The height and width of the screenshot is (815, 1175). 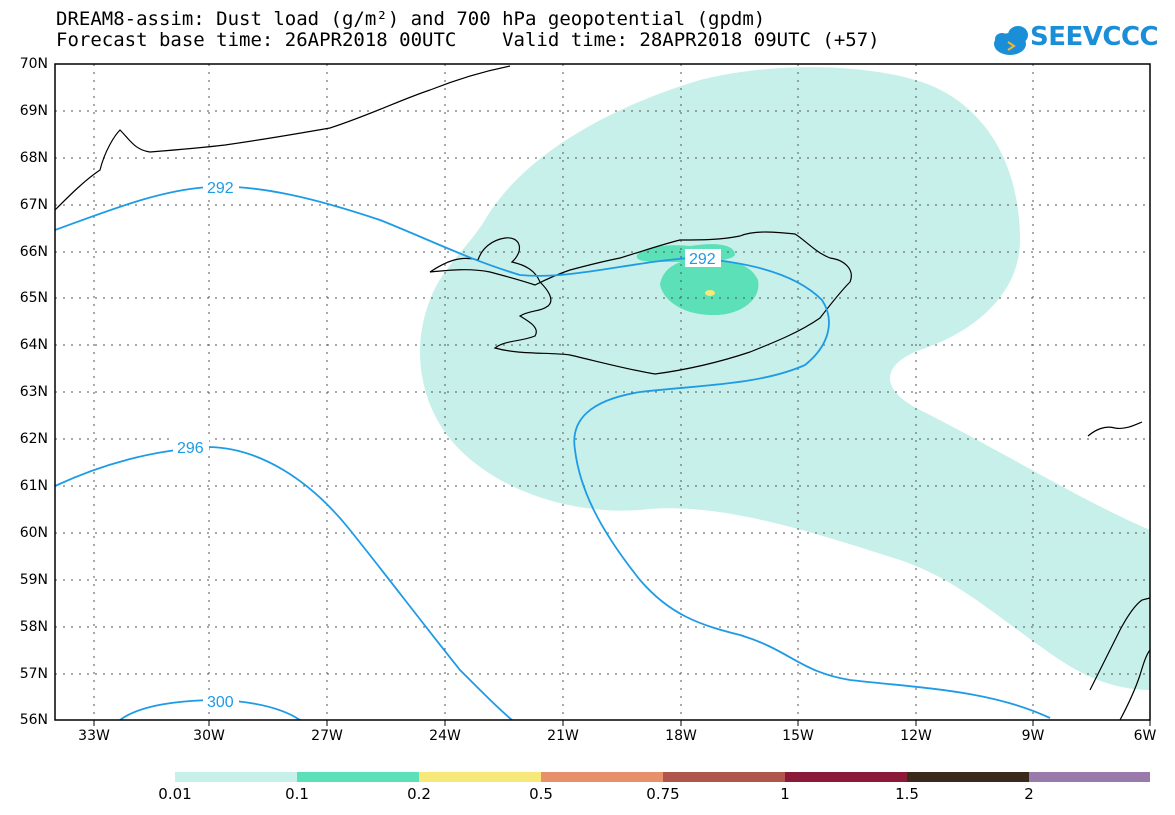 I want to click on logo-text: SEEVCCC, so click(x=1094, y=37).